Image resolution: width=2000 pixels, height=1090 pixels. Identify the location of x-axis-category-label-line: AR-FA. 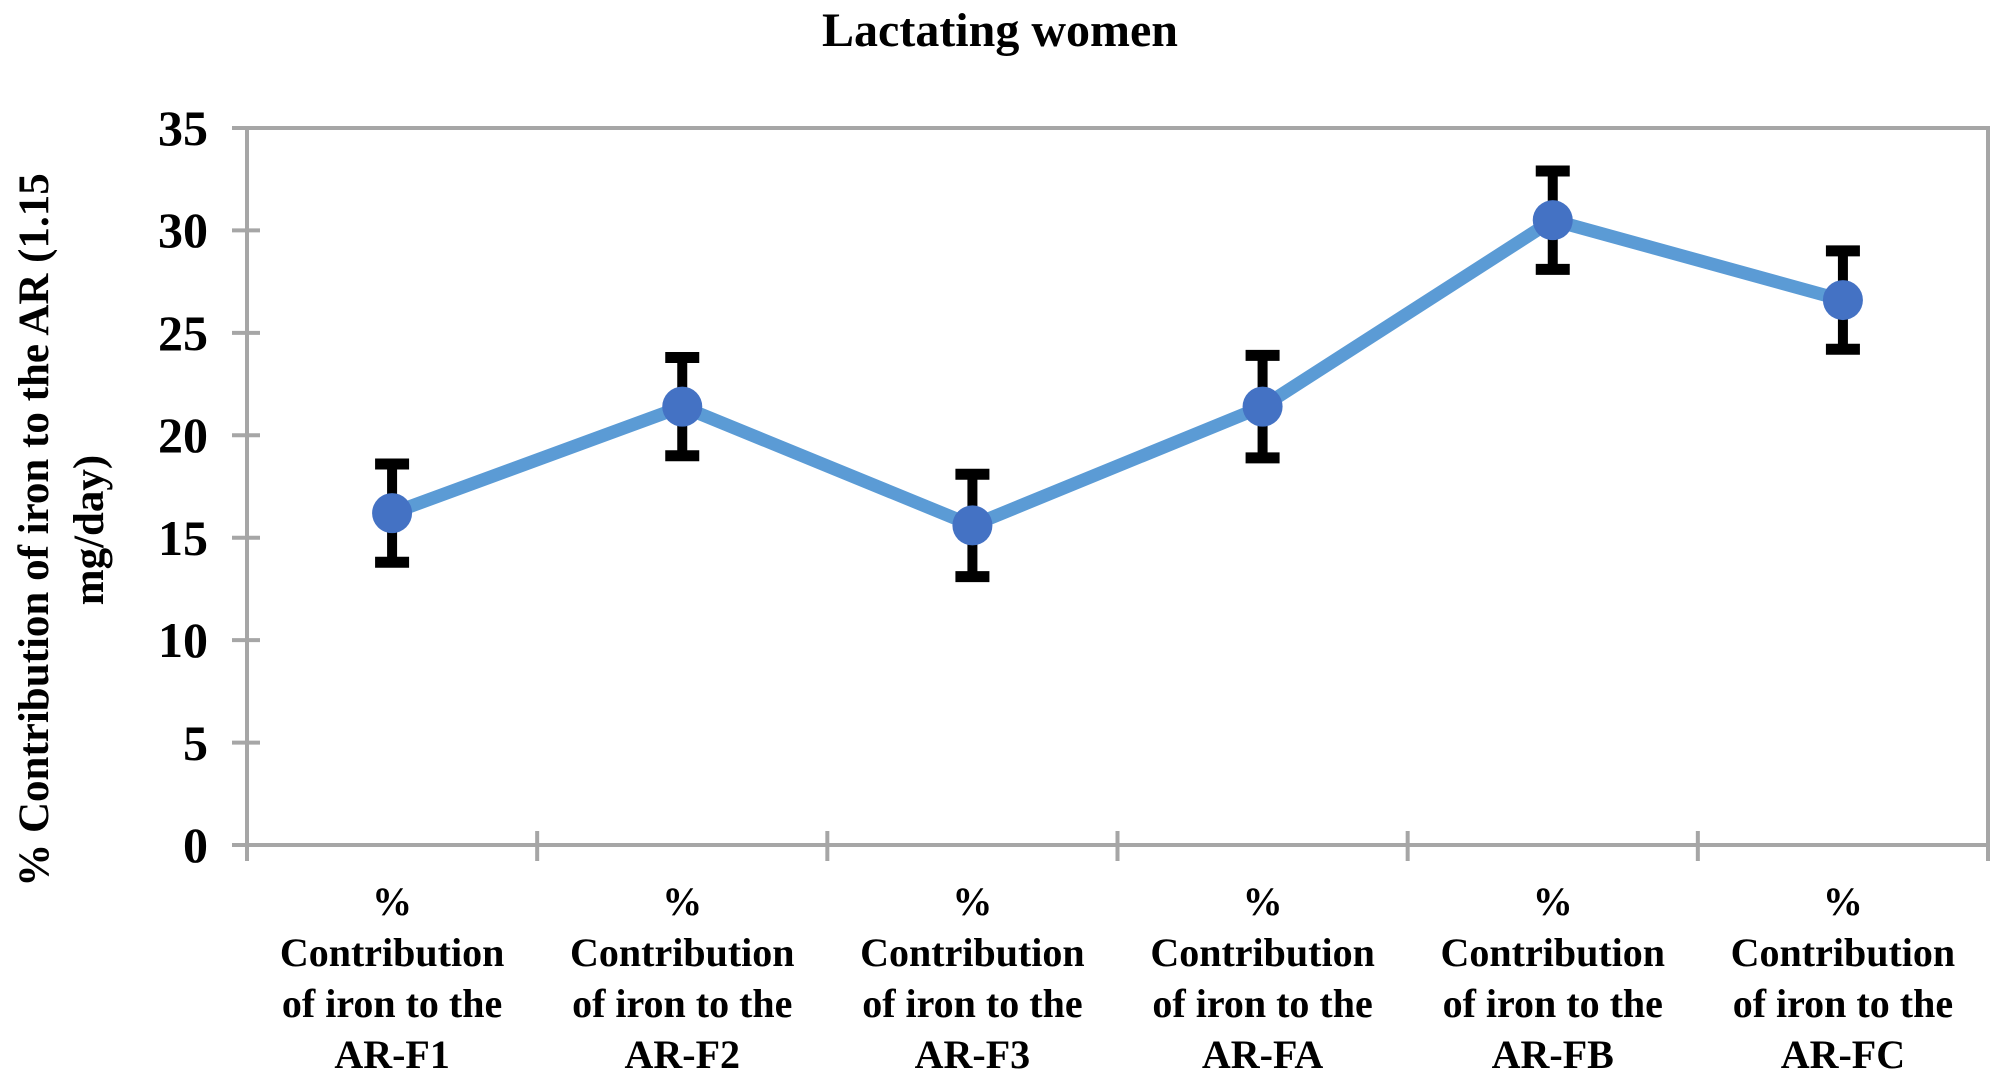
(1262, 1054).